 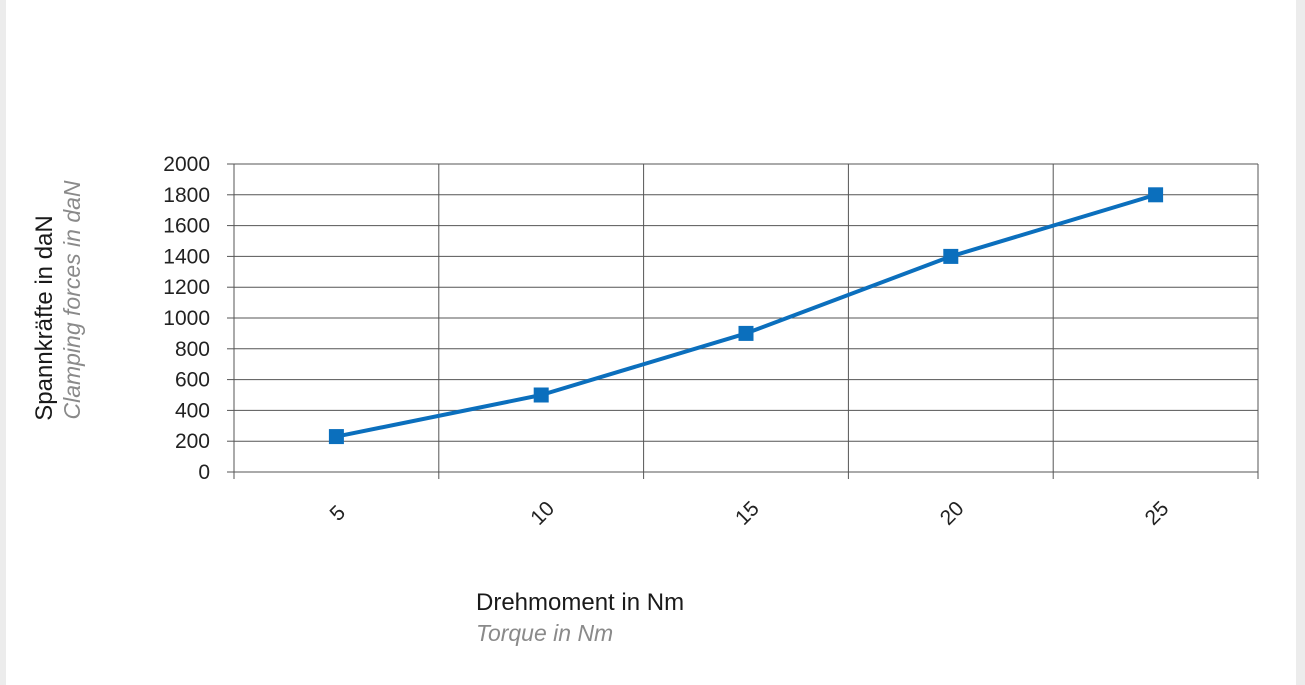 I want to click on x-tick-labels: 5 10 15 20 25, so click(x=750, y=513).